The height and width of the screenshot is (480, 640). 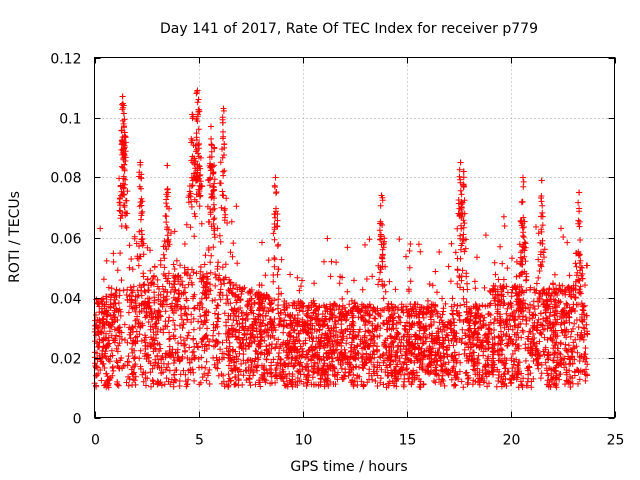 I want to click on x-axis-title: GPS time / hours, so click(x=348, y=467).